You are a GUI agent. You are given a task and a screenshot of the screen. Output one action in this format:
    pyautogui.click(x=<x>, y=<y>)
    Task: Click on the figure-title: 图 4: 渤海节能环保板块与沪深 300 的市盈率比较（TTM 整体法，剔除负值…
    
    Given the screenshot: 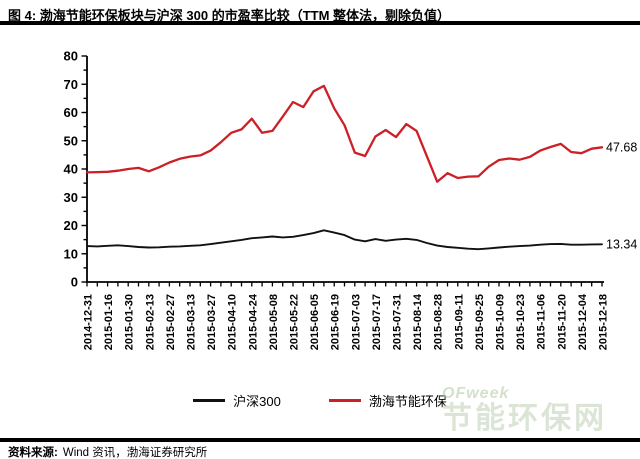 What is the action you would take?
    pyautogui.click(x=229, y=15)
    